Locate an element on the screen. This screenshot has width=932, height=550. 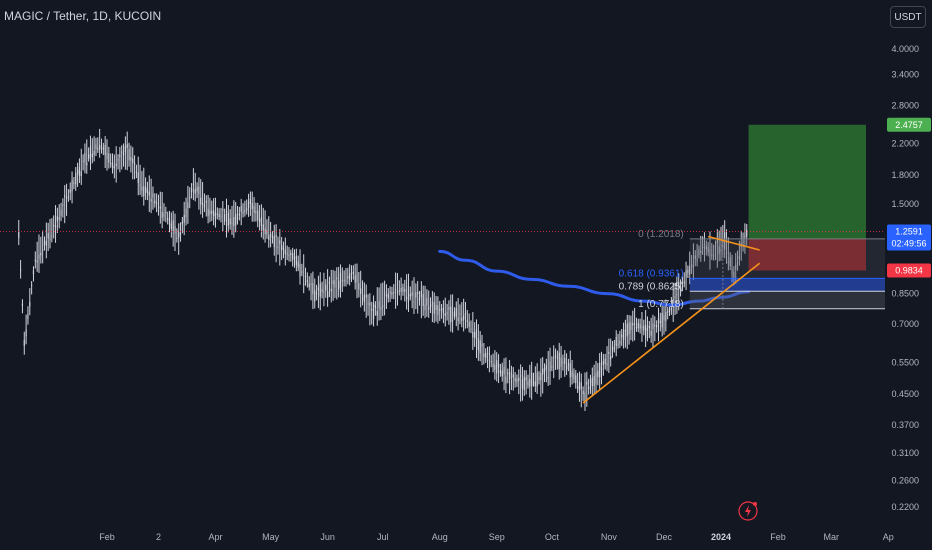
time-tick-label: Ap is located at coordinates (888, 537).